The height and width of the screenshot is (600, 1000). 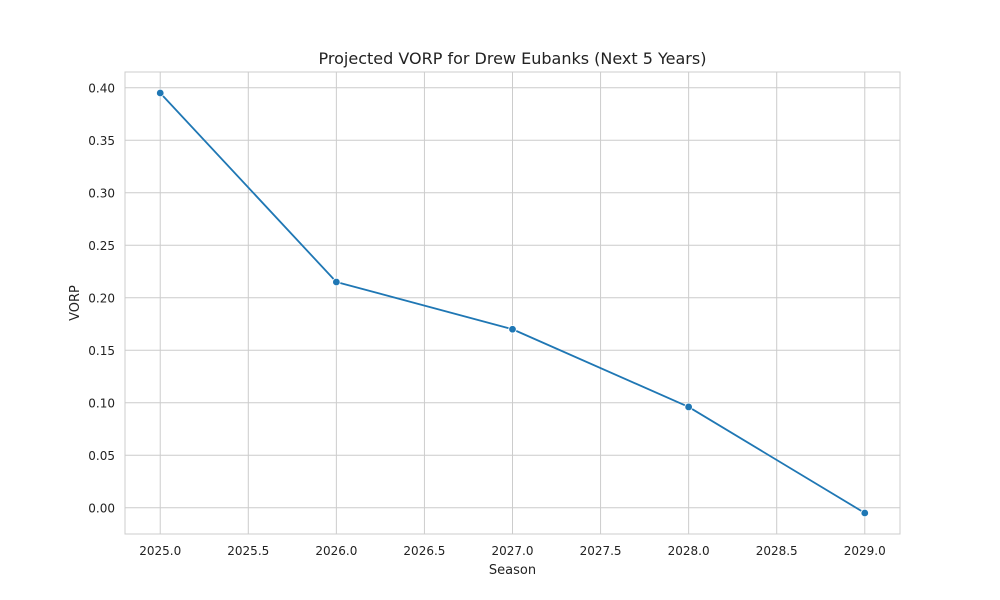 I want to click on y-axis-ticks: 0.00 0.05 0.10 0.15 0.20 0.25 0.30 0.35 0.40, so click(x=101, y=298).